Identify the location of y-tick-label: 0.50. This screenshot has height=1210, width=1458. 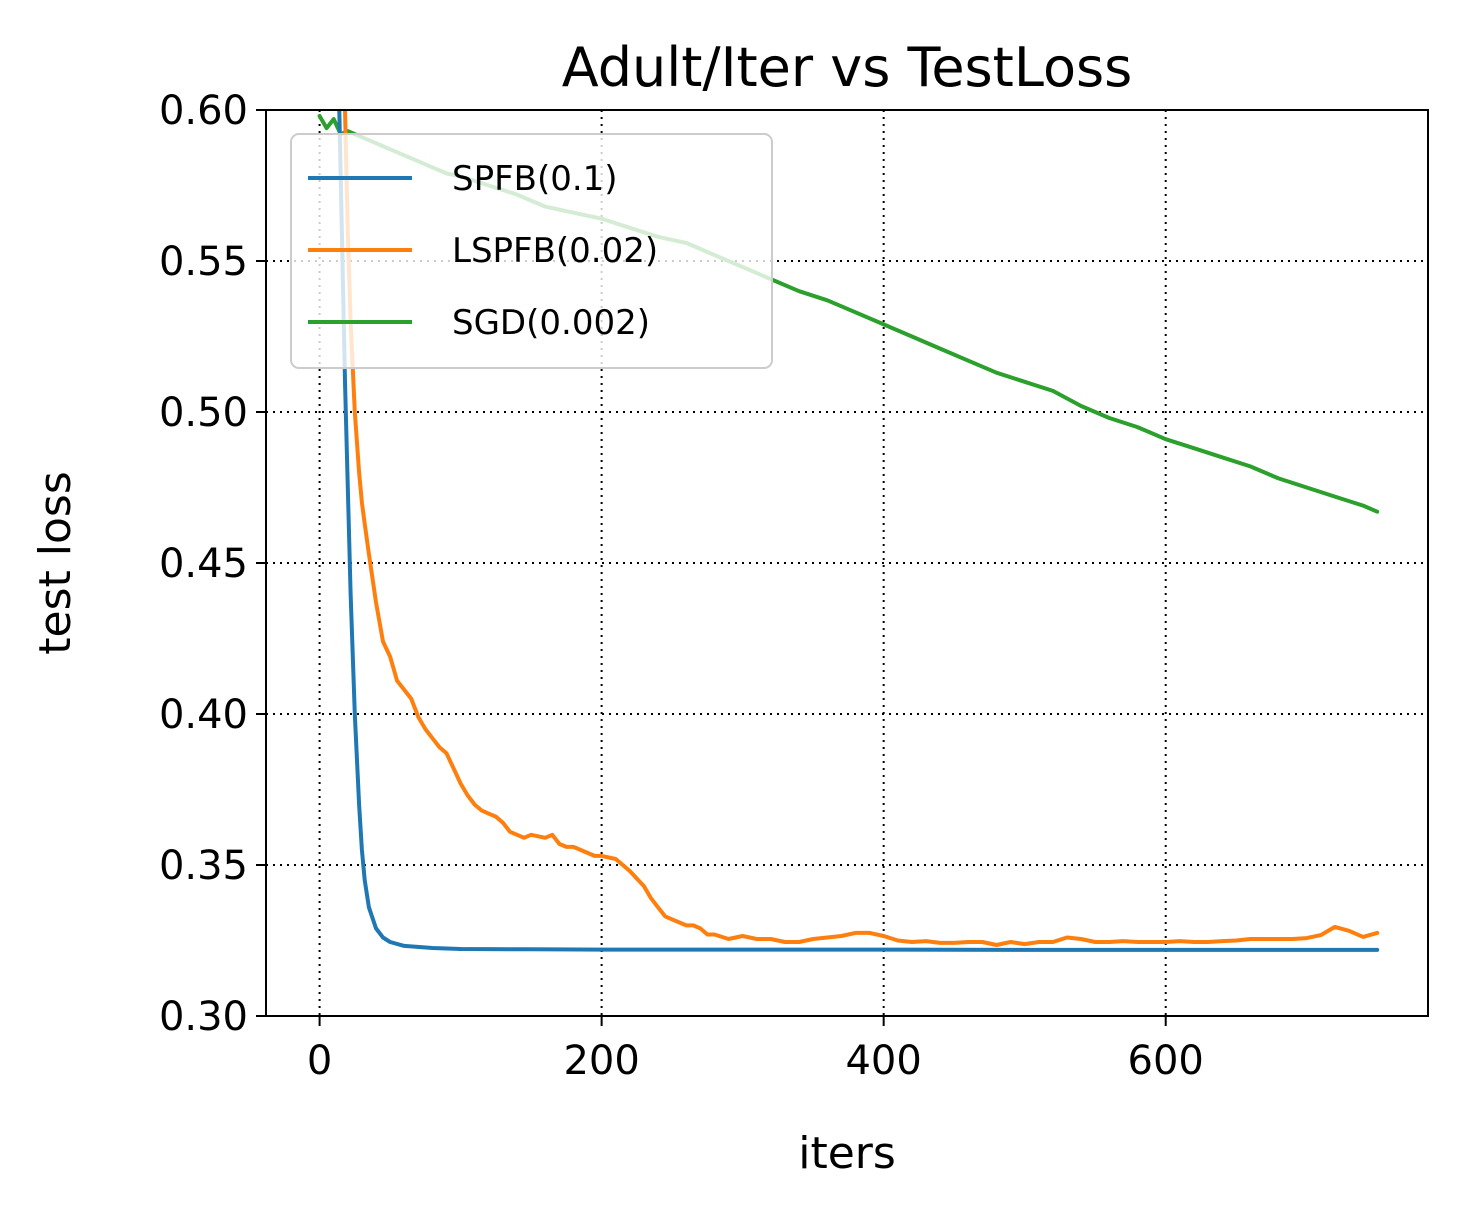
(203, 413).